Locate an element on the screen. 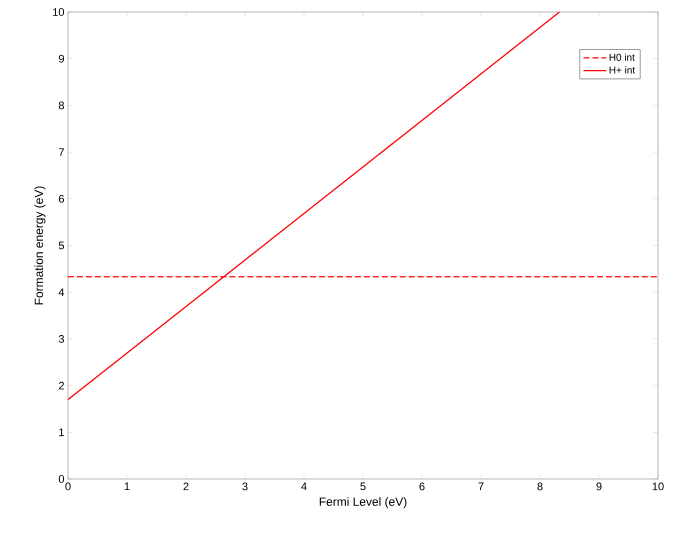 This screenshot has width=674, height=542. x-tick-label: 0 is located at coordinates (68, 486).